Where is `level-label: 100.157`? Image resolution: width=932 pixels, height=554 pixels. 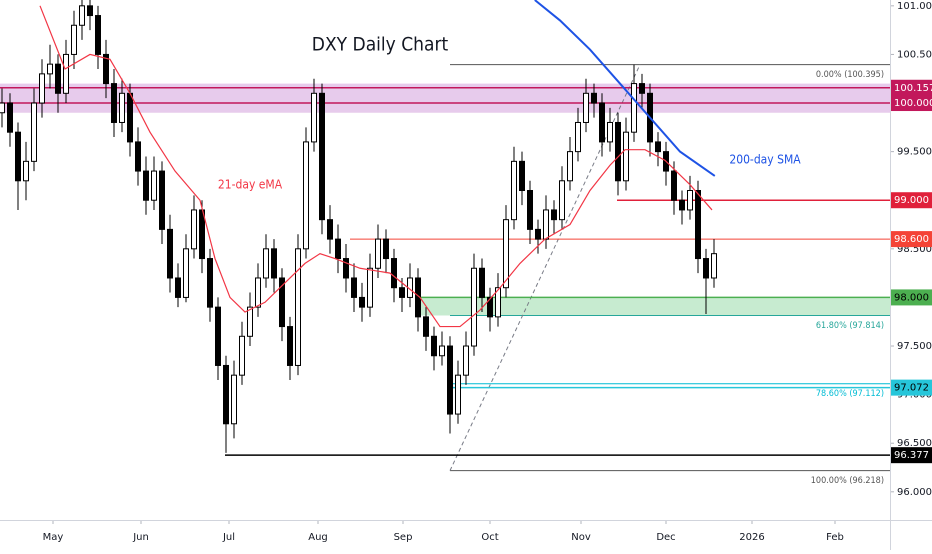 level-label: 100.157 is located at coordinates (913, 88).